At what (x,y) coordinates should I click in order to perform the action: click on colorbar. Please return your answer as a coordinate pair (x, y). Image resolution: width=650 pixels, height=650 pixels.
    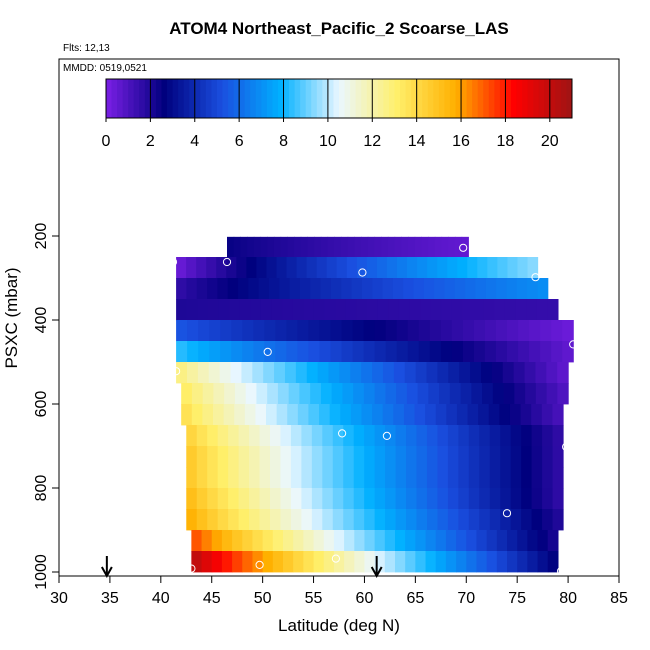
    Looking at the image, I should click on (339, 98).